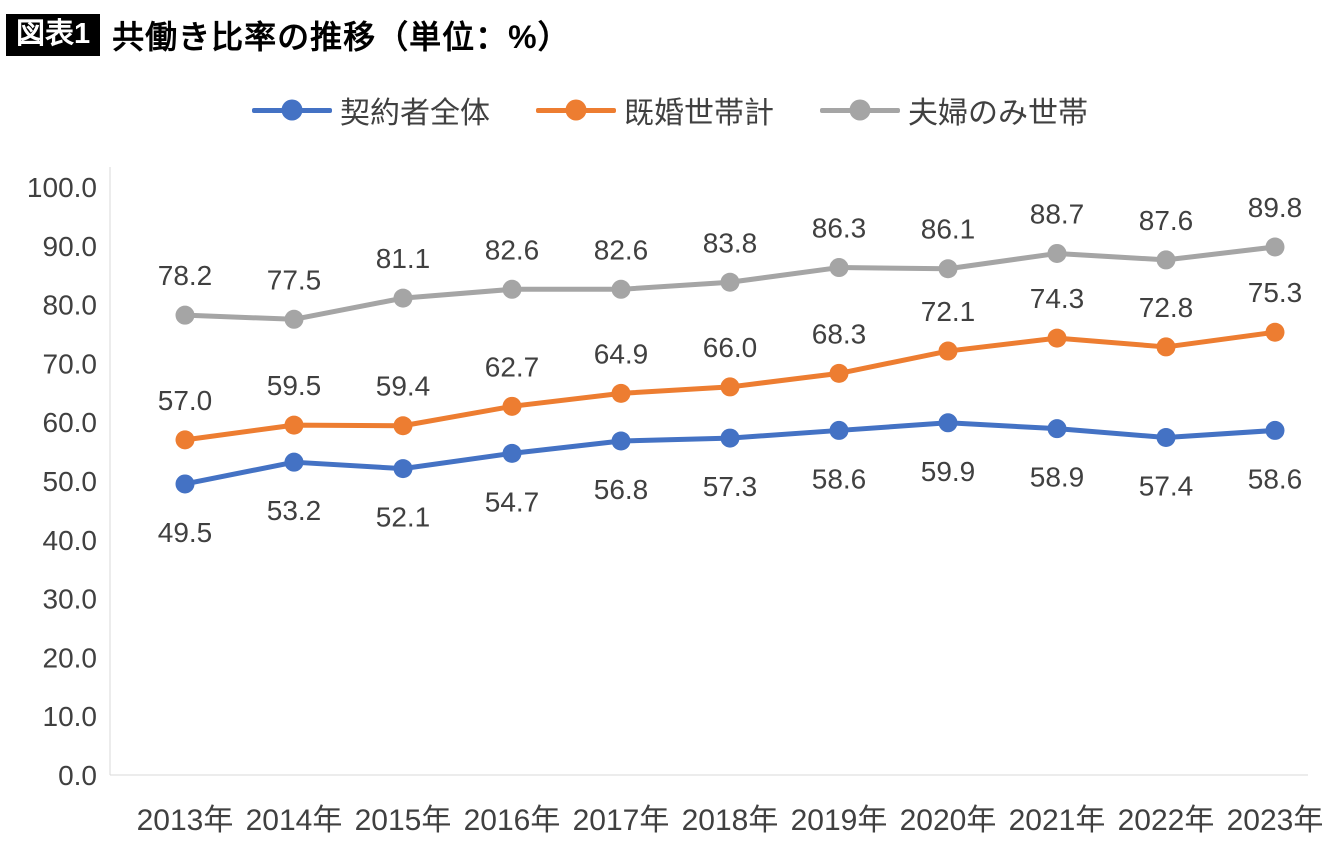  I want to click on series-data-label: 66.0, so click(730, 347).